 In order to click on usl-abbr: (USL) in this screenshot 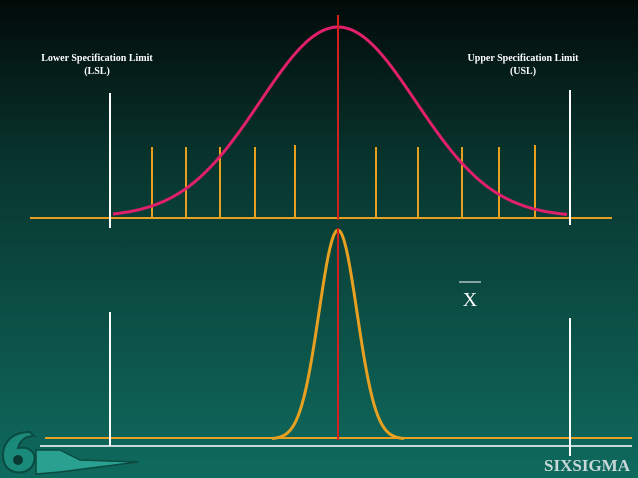, I will do `click(523, 71)`.